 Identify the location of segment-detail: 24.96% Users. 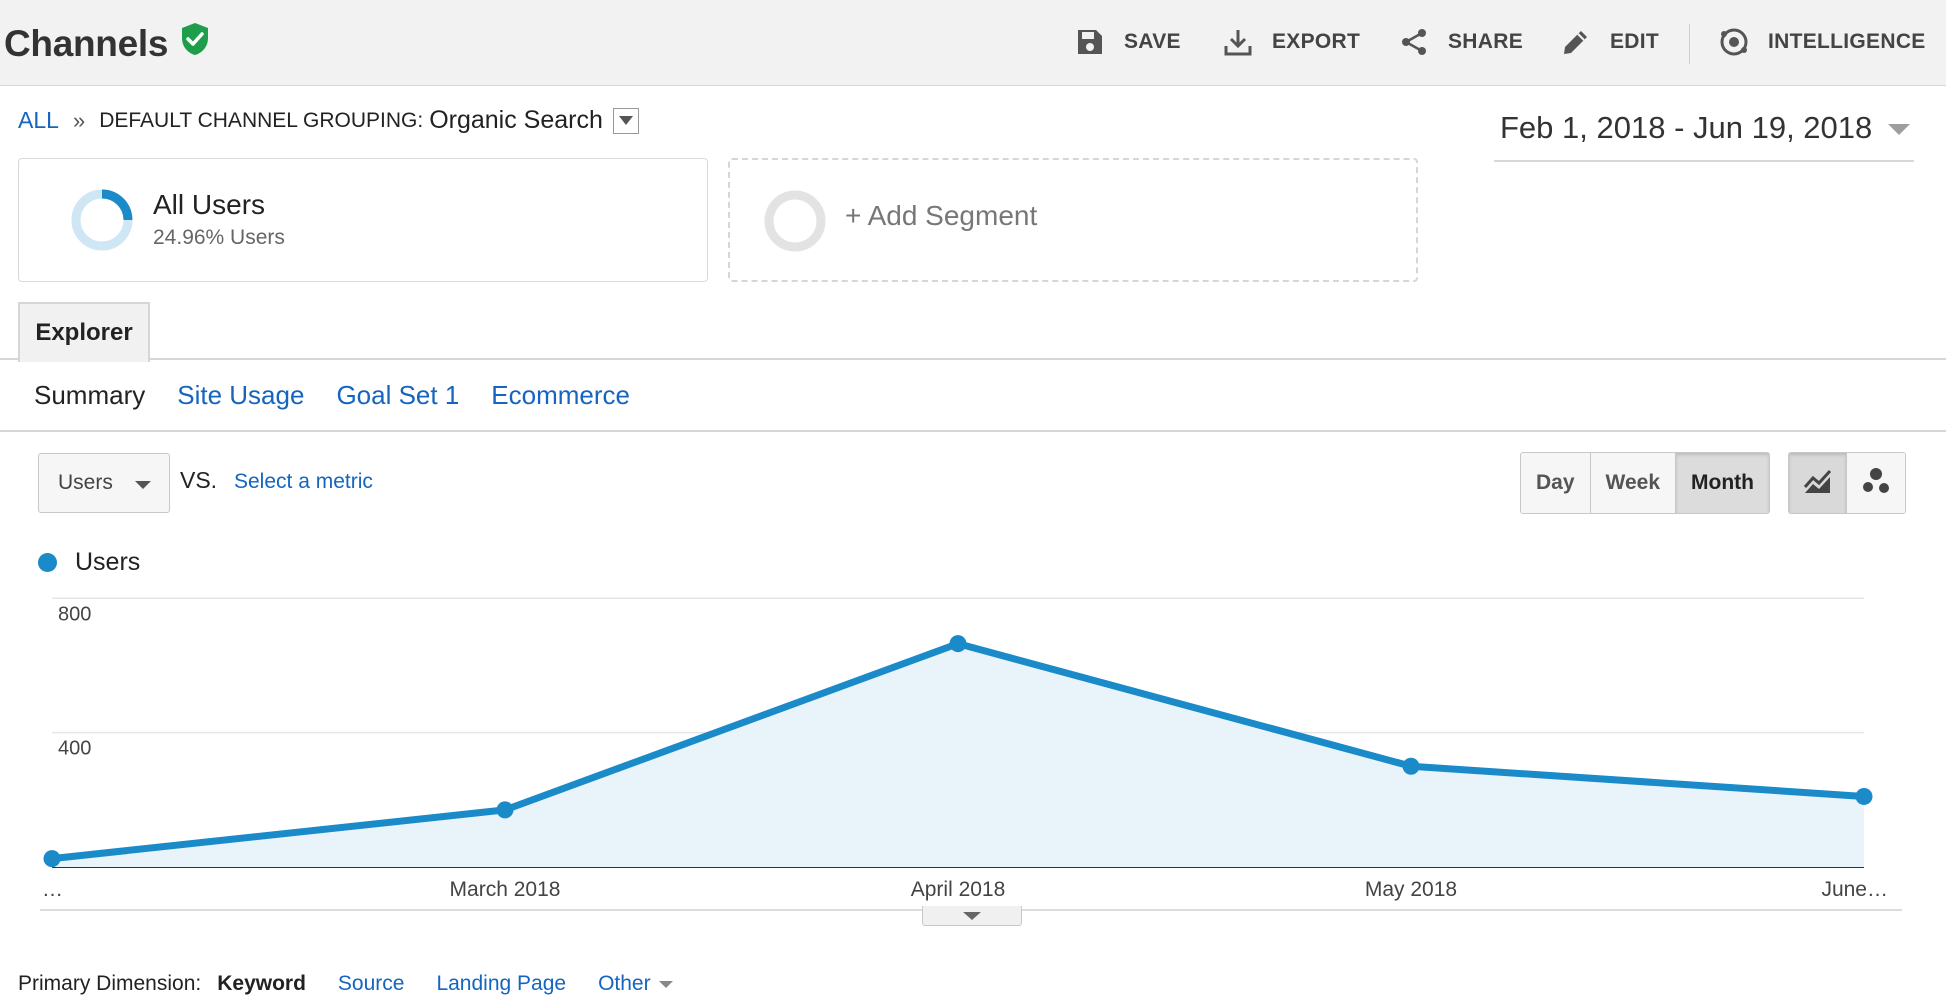
(219, 237).